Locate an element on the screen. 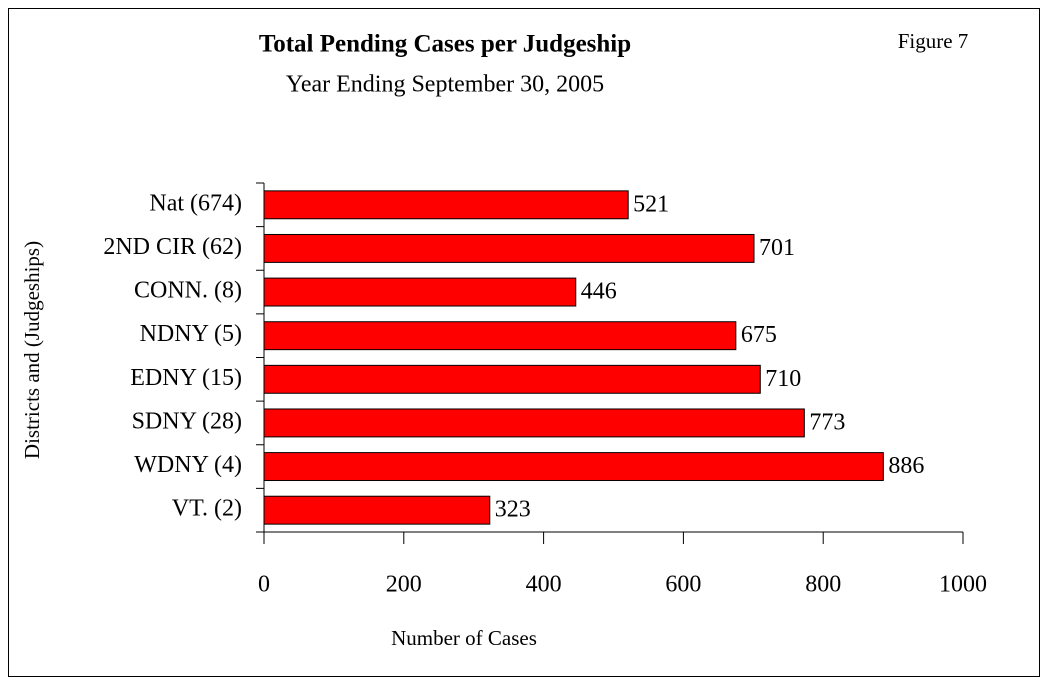  y-tick-label: WDNY (4) is located at coordinates (188, 465).